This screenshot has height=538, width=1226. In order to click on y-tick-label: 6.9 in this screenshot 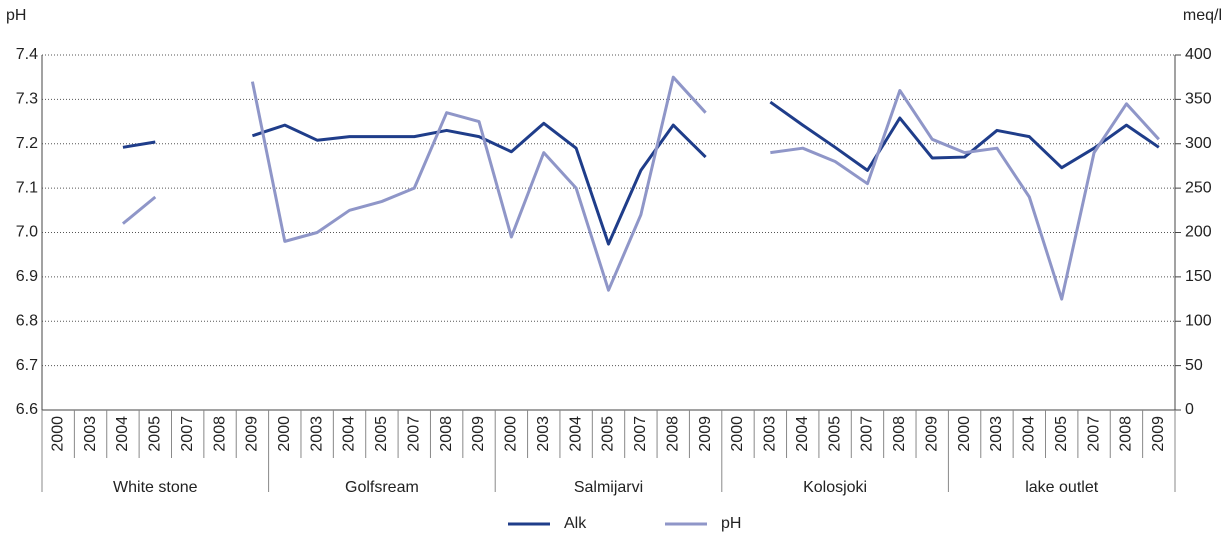, I will do `click(27, 276)`.